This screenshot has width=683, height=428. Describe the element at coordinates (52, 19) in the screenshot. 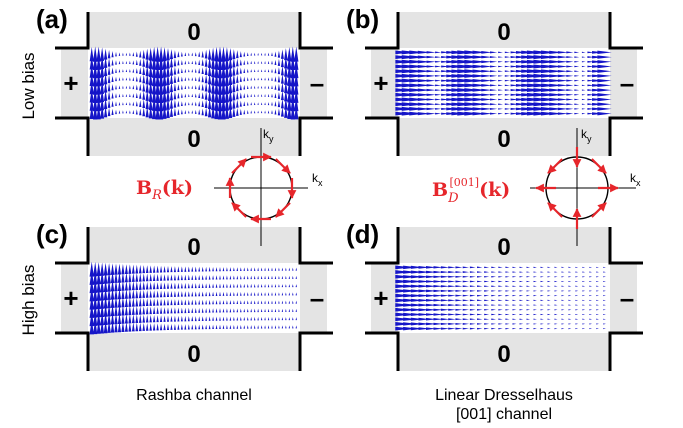

I see `panel-label-a: (a)` at that location.